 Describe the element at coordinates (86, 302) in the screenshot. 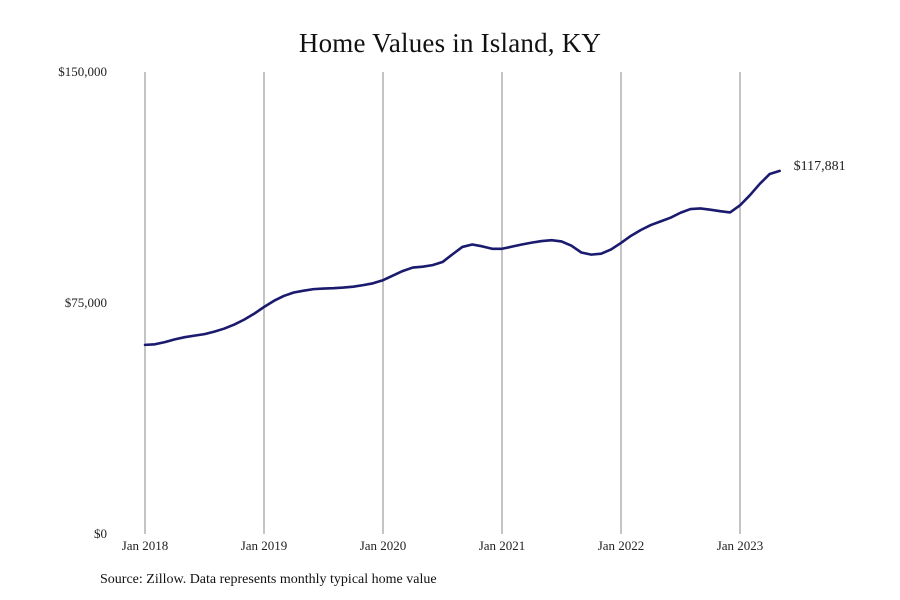

I see `y-tick-label: $75,000` at that location.